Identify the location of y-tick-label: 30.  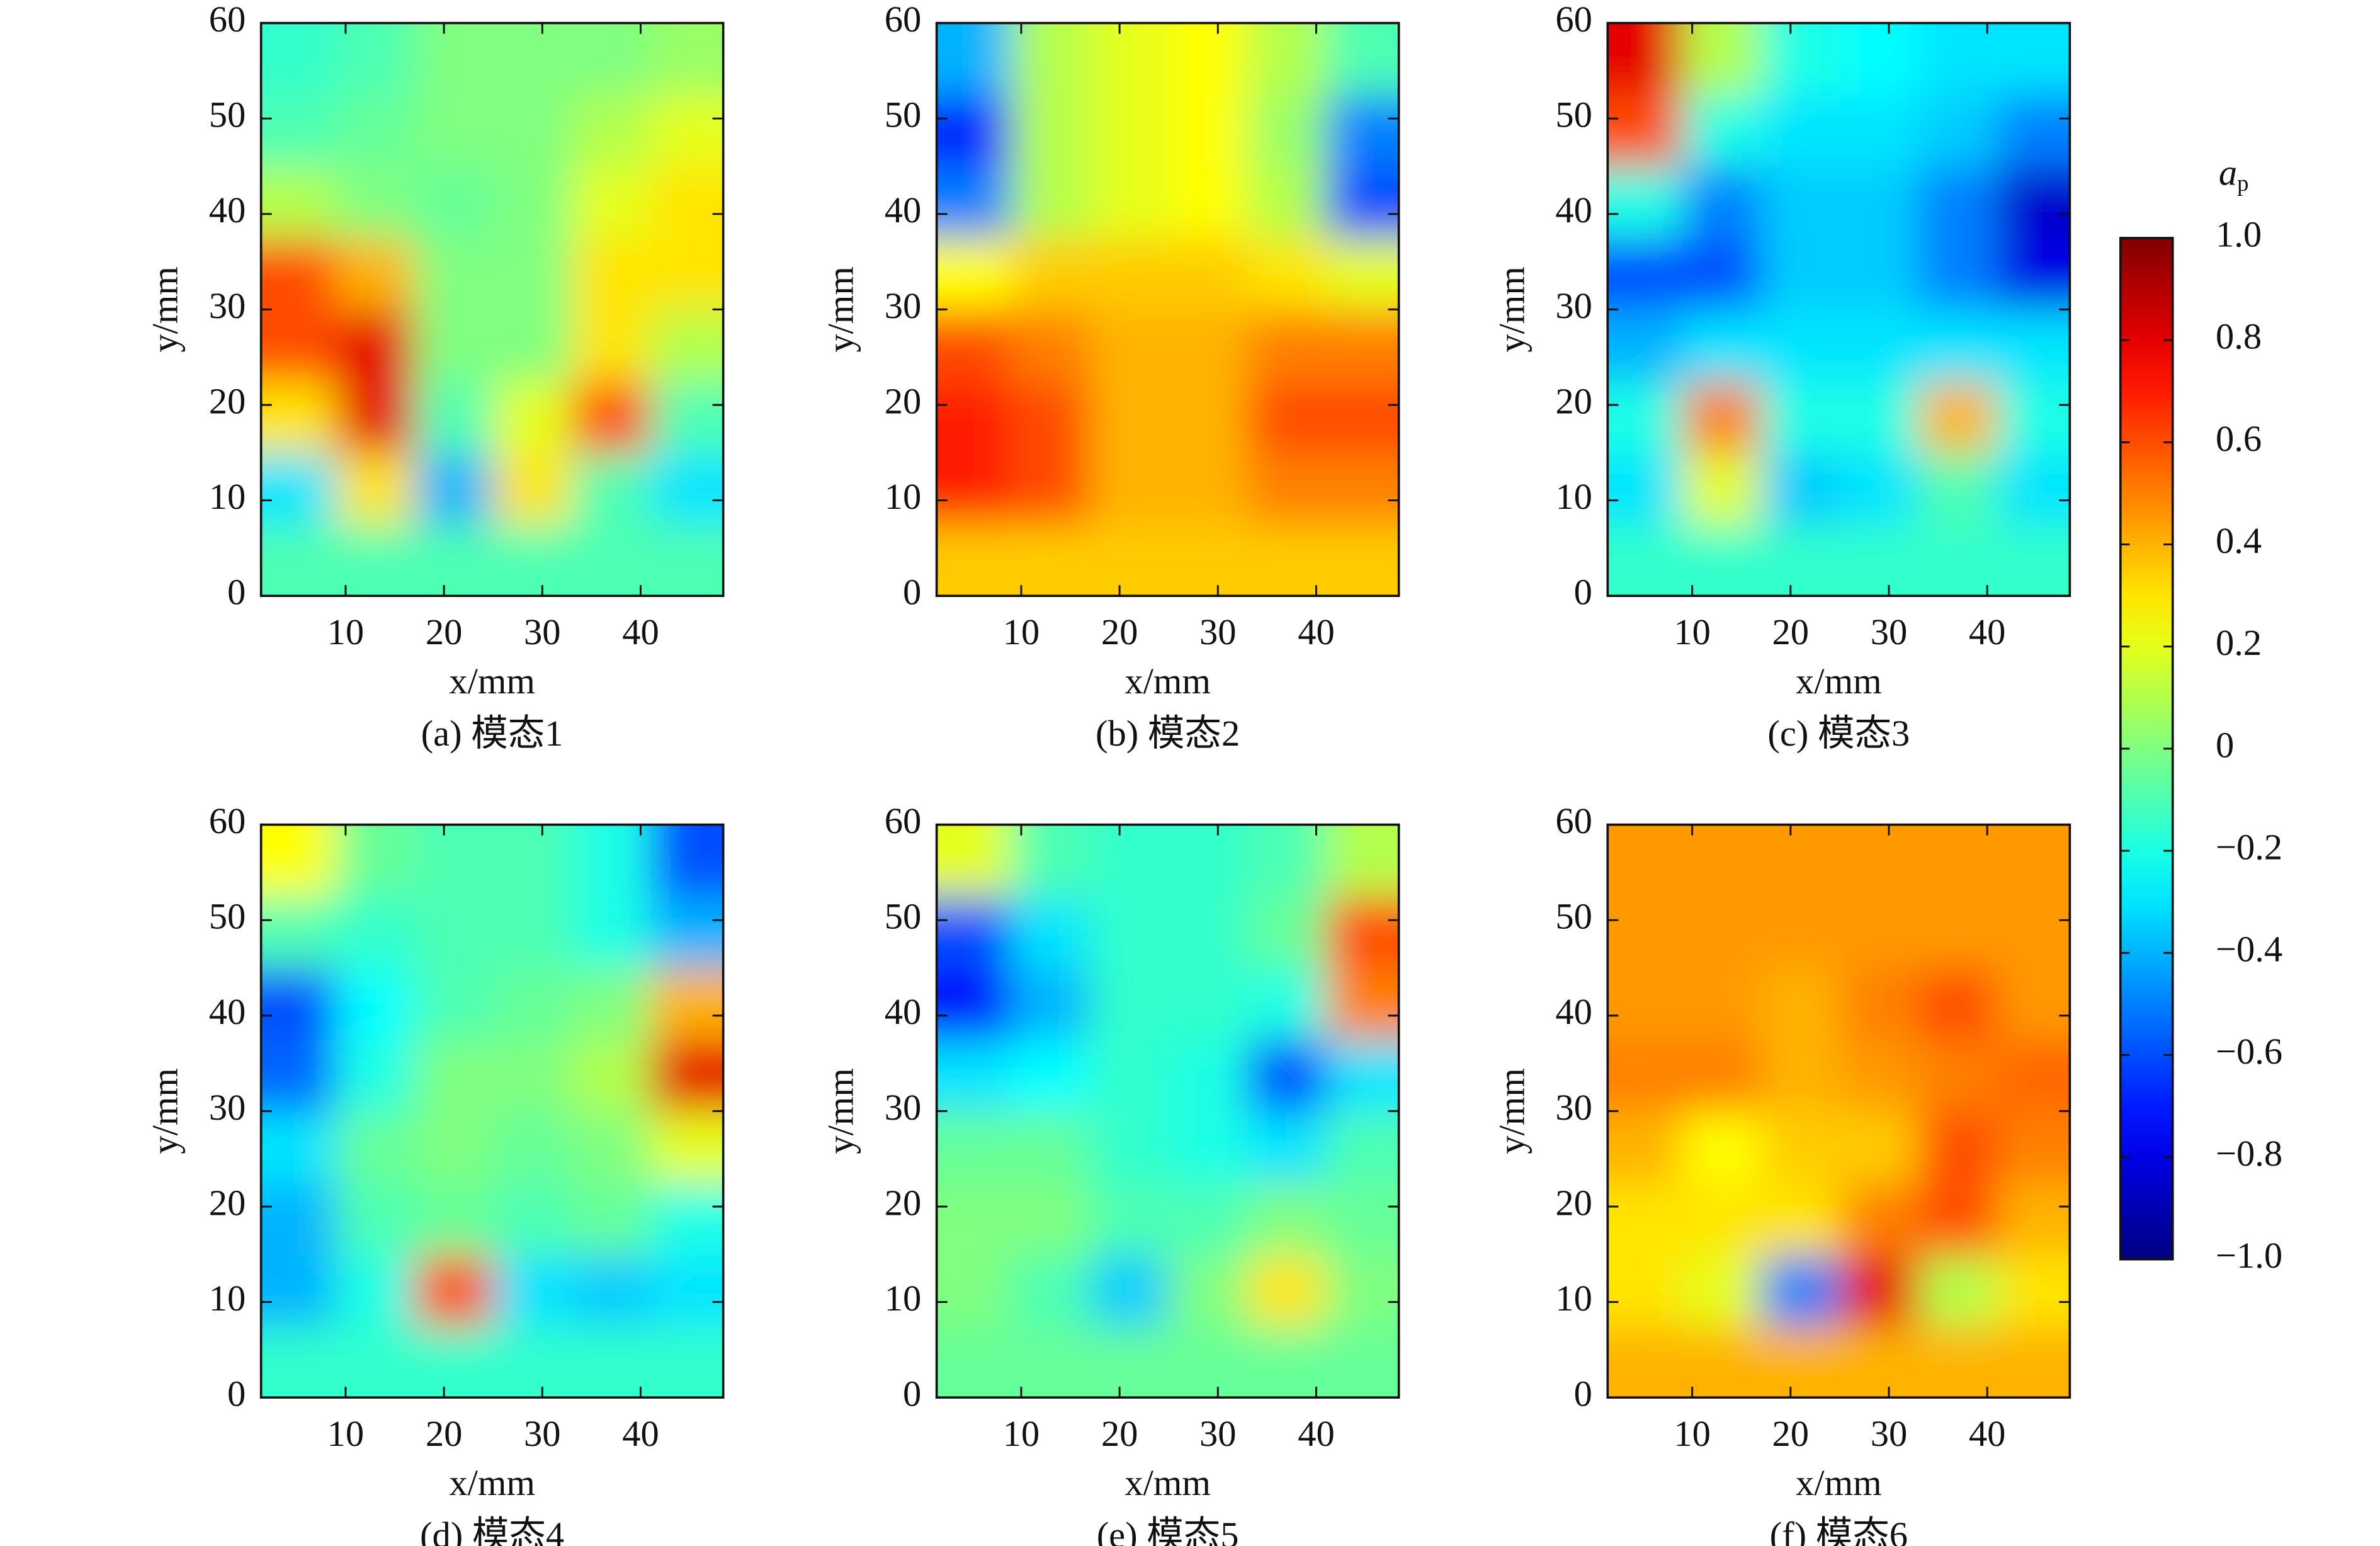
(1573, 1107).